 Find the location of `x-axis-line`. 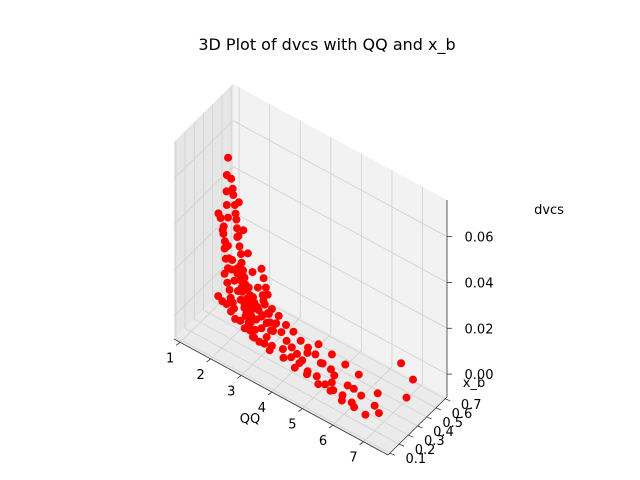

x-axis-line is located at coordinates (281, 397).